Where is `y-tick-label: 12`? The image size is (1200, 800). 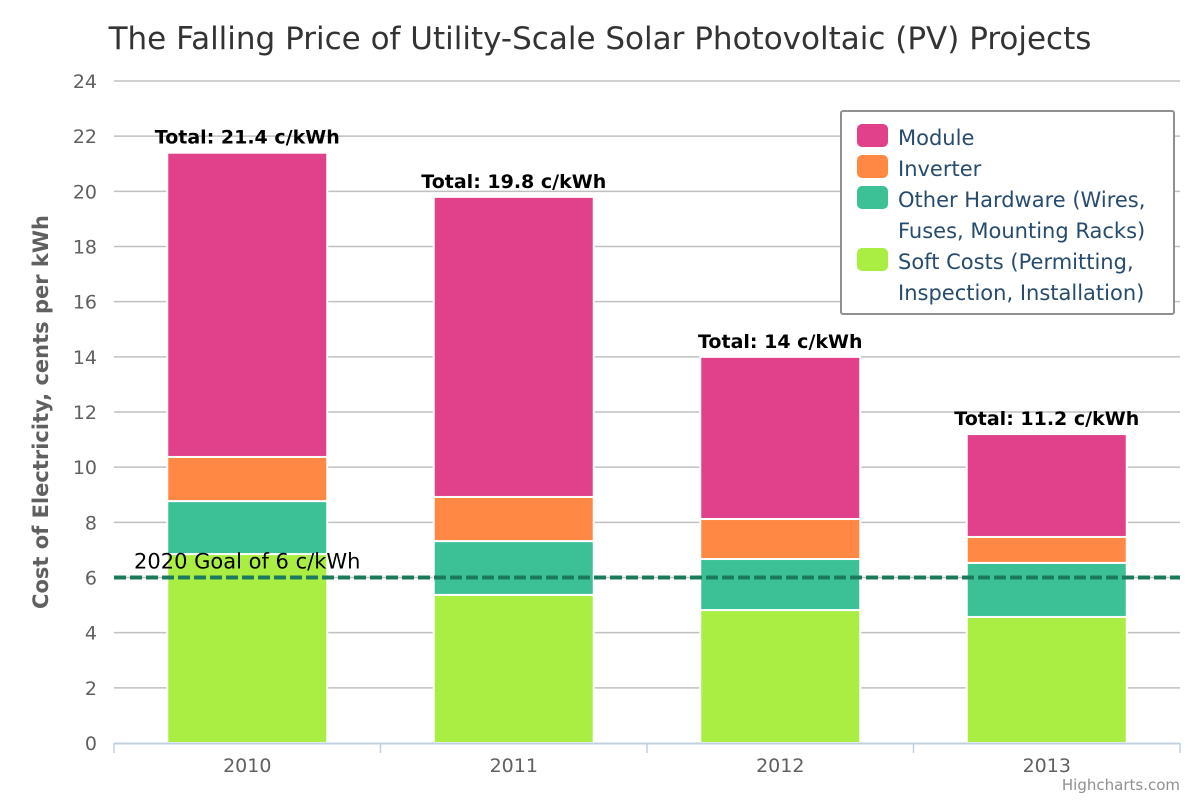
y-tick-label: 12 is located at coordinates (85, 413).